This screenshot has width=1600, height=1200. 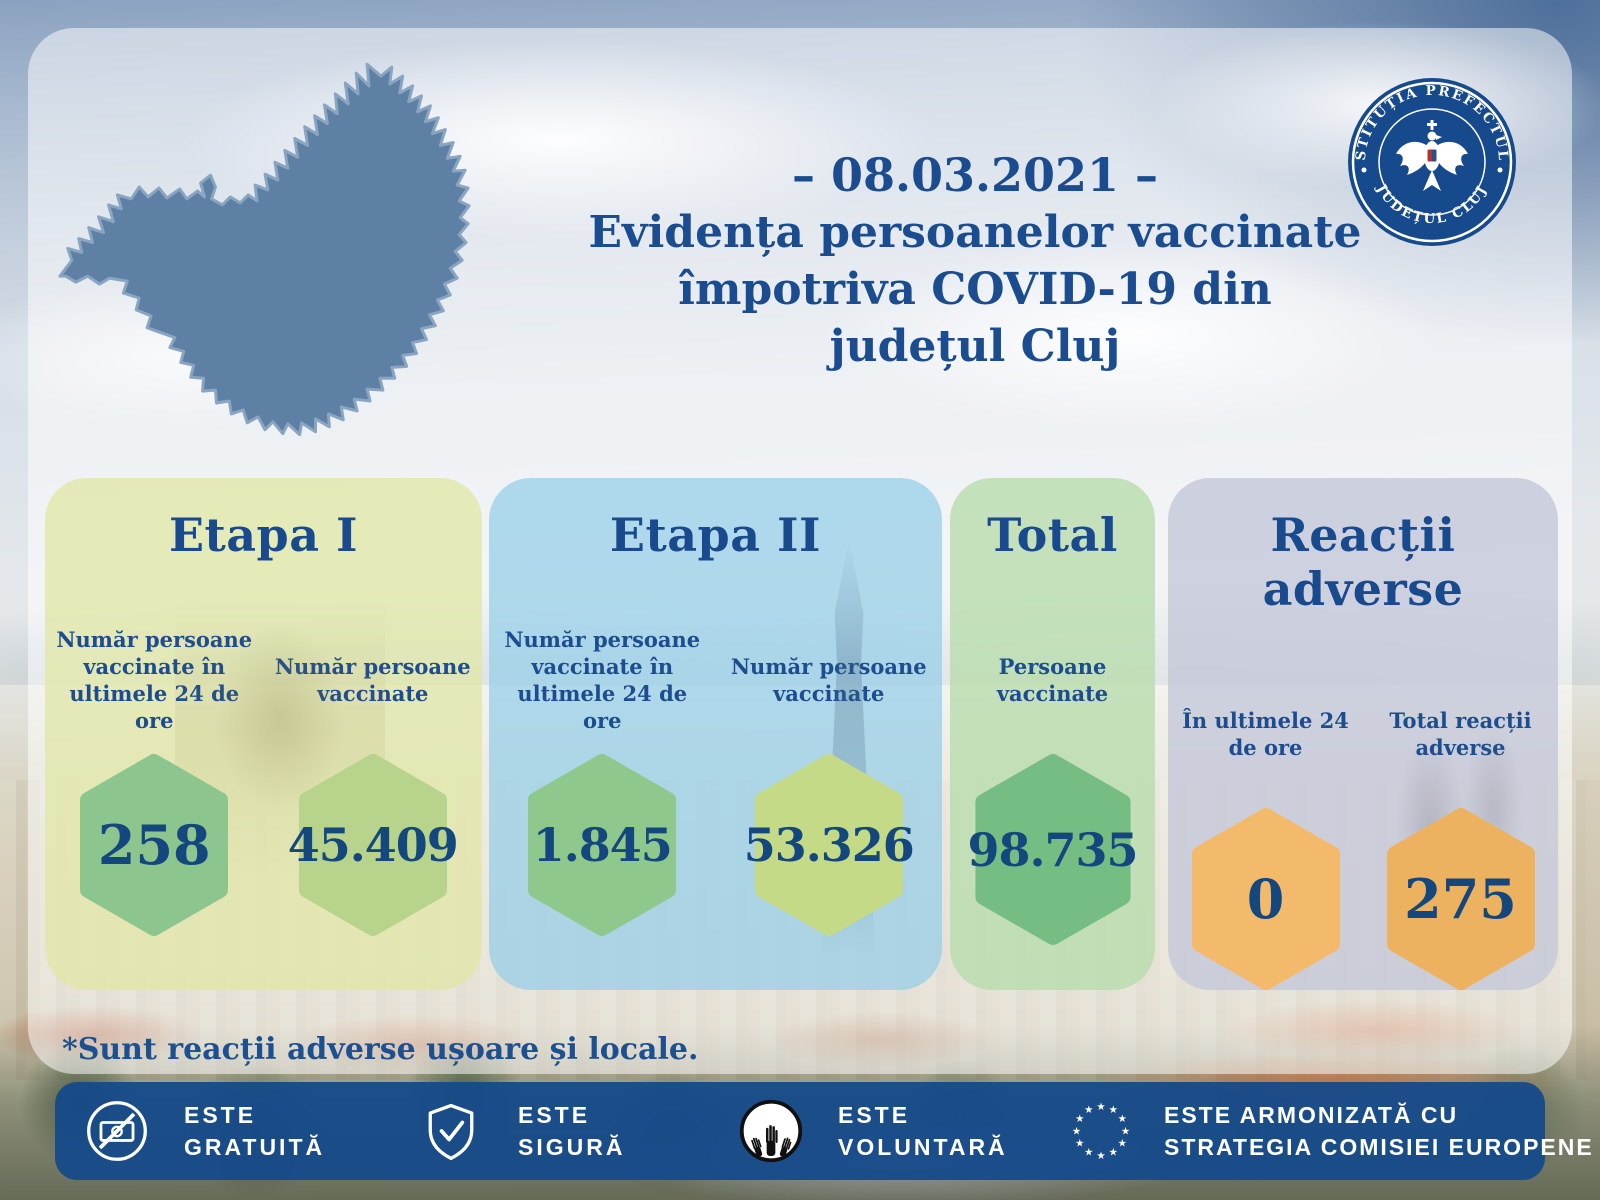 I want to click on stat-value: 53.326, so click(x=829, y=845).